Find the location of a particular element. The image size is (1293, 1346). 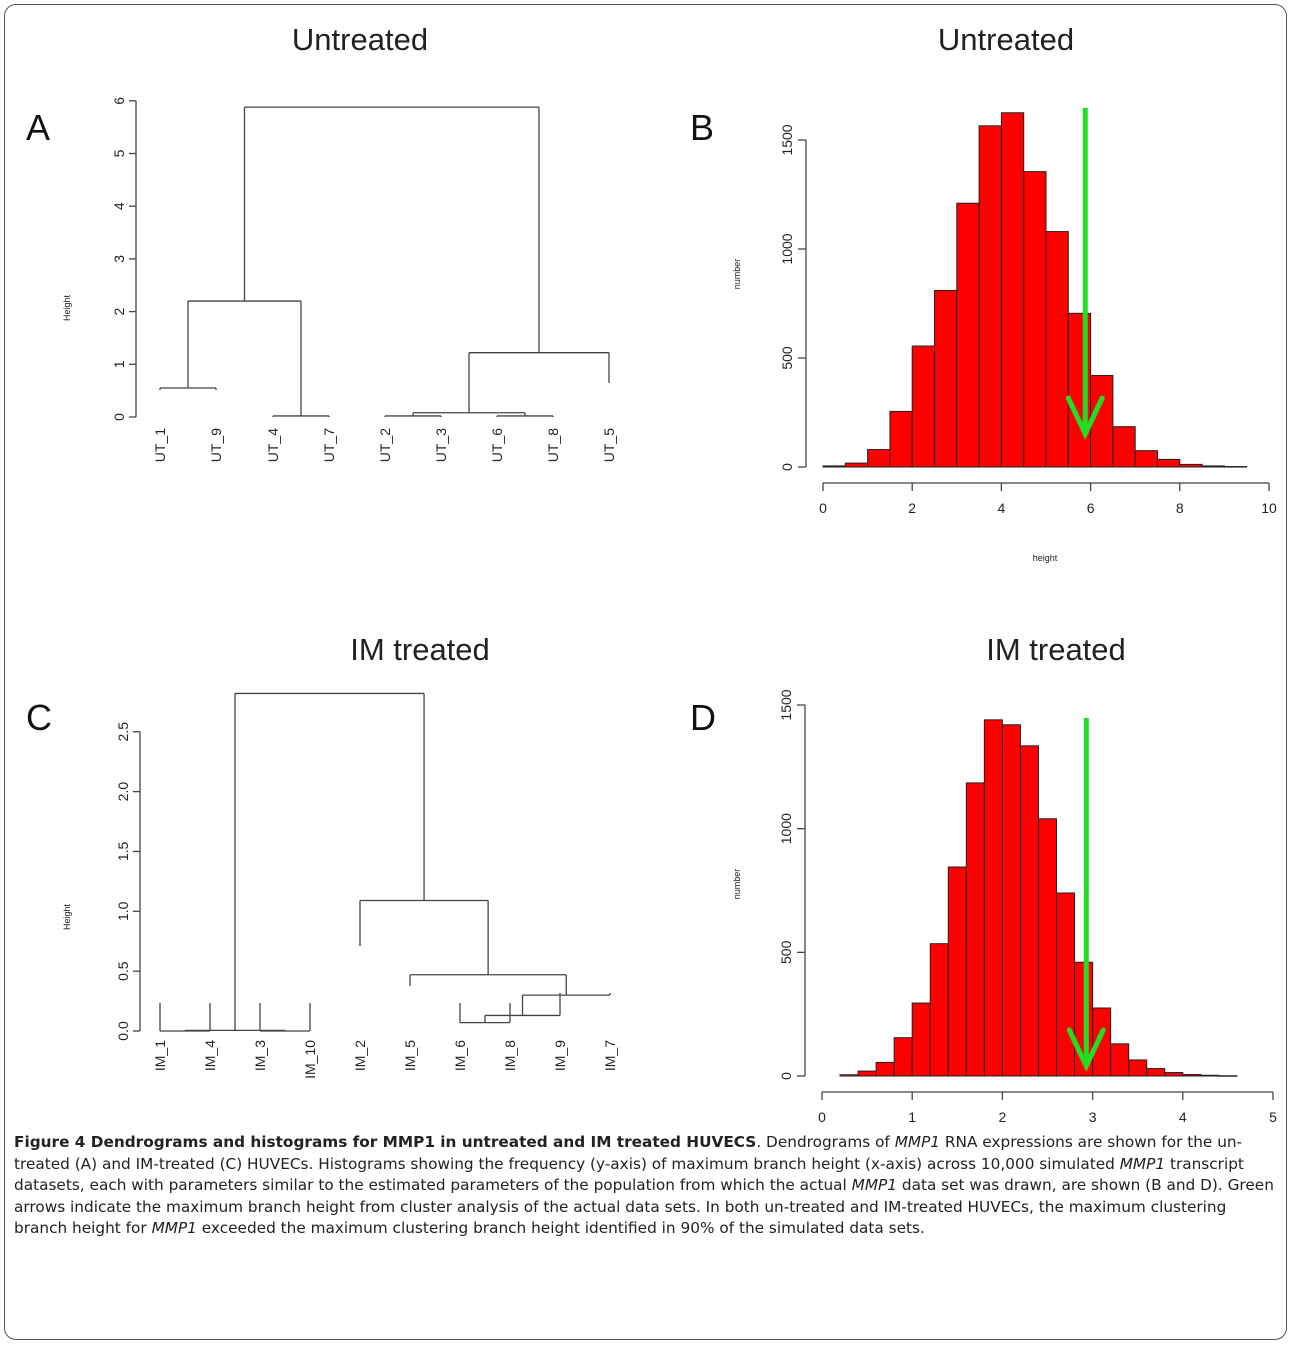

panel-a-y-tick-label: 0 is located at coordinates (119, 417).